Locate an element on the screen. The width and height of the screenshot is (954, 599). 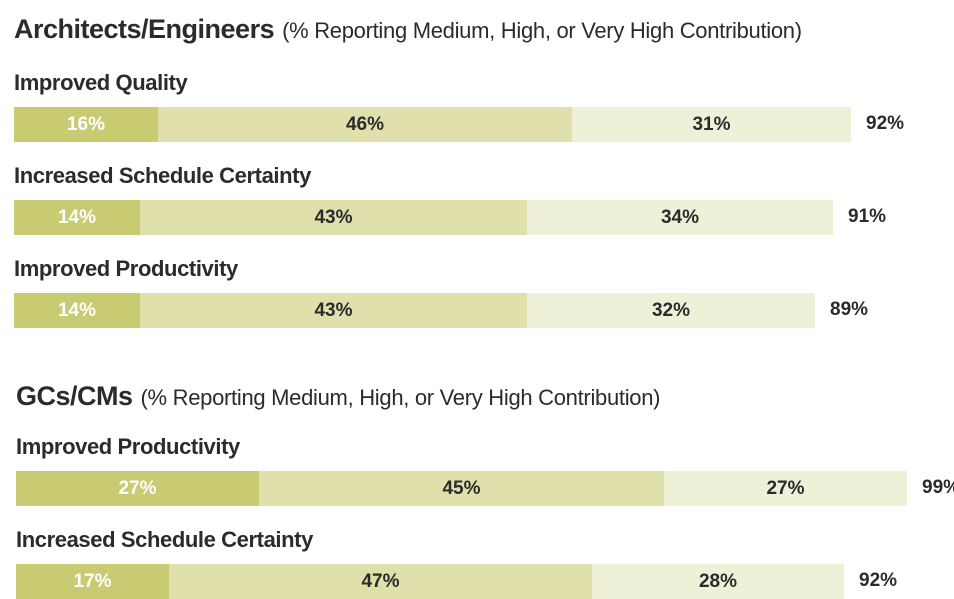
total-label: 91% is located at coordinates (867, 216).